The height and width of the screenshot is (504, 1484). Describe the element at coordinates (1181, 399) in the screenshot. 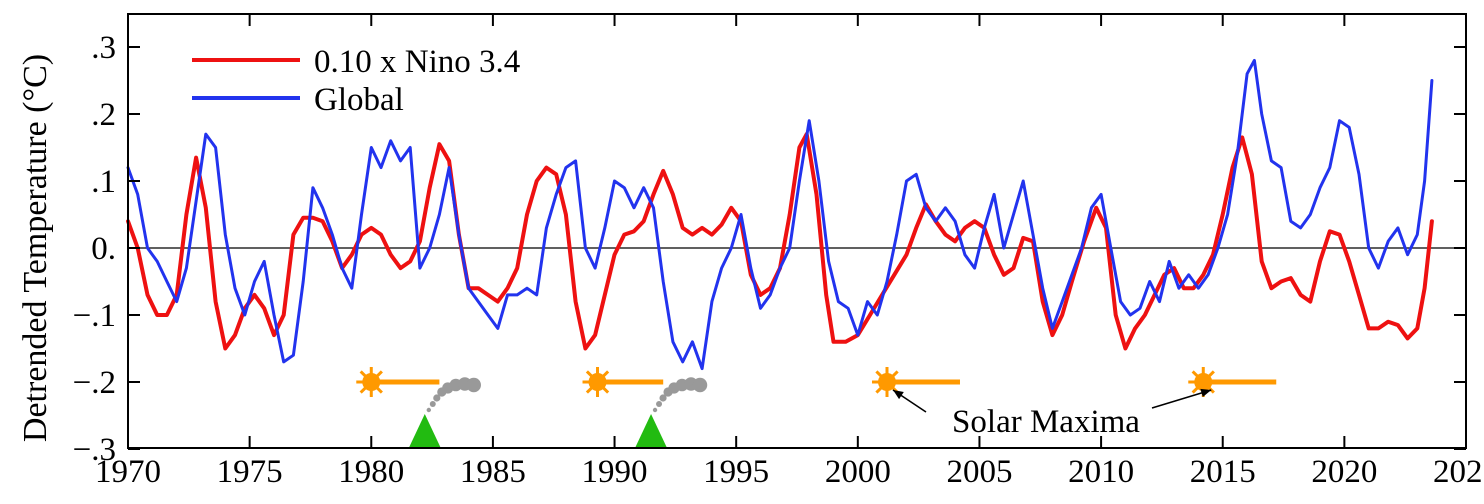

I see `annotation-arrow` at that location.